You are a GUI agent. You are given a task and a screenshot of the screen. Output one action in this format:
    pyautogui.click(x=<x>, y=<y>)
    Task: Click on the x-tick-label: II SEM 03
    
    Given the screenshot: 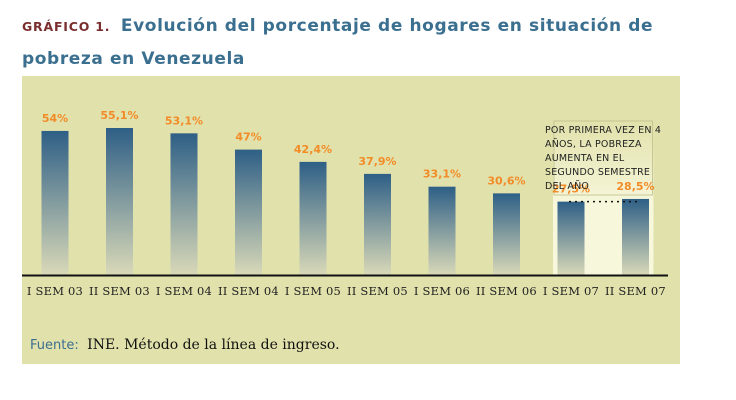 What is the action you would take?
    pyautogui.click(x=119, y=291)
    